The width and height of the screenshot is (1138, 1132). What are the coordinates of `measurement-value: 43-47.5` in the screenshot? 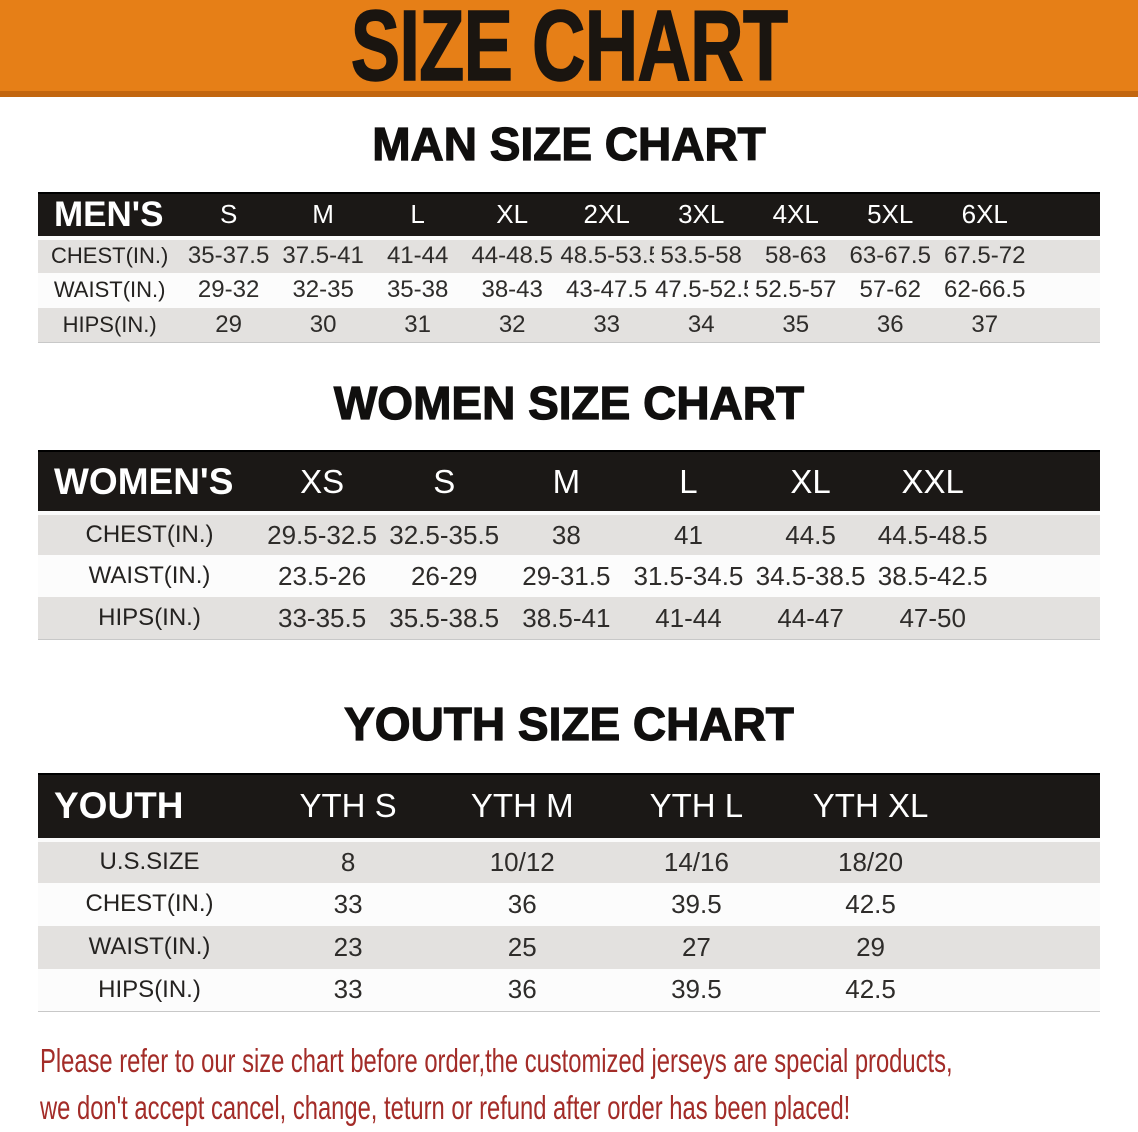 It's located at (606, 290).